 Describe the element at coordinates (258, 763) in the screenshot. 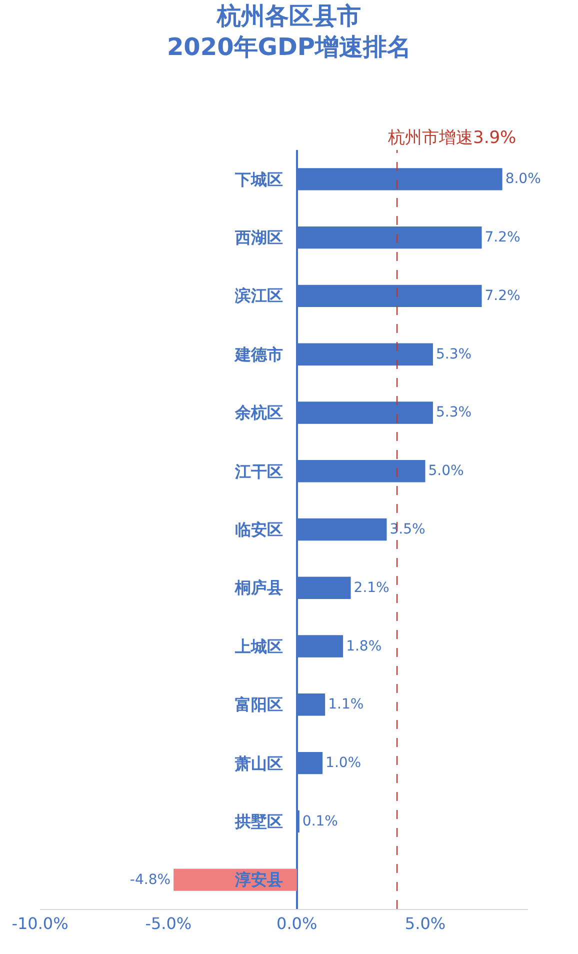

I see `y-tick-label: 萧山区` at that location.